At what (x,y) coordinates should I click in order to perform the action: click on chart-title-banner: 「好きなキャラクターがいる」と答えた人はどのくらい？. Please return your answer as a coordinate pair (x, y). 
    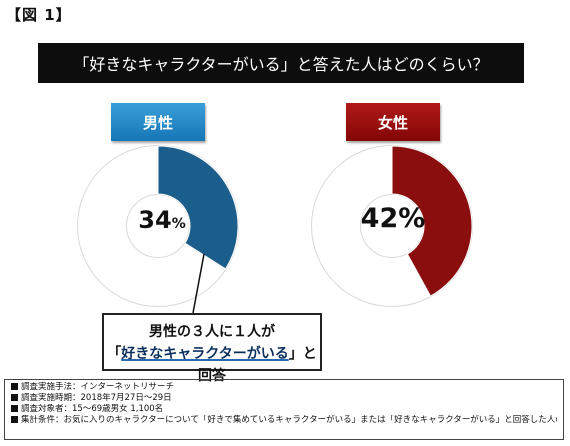
    Looking at the image, I should click on (281, 63).